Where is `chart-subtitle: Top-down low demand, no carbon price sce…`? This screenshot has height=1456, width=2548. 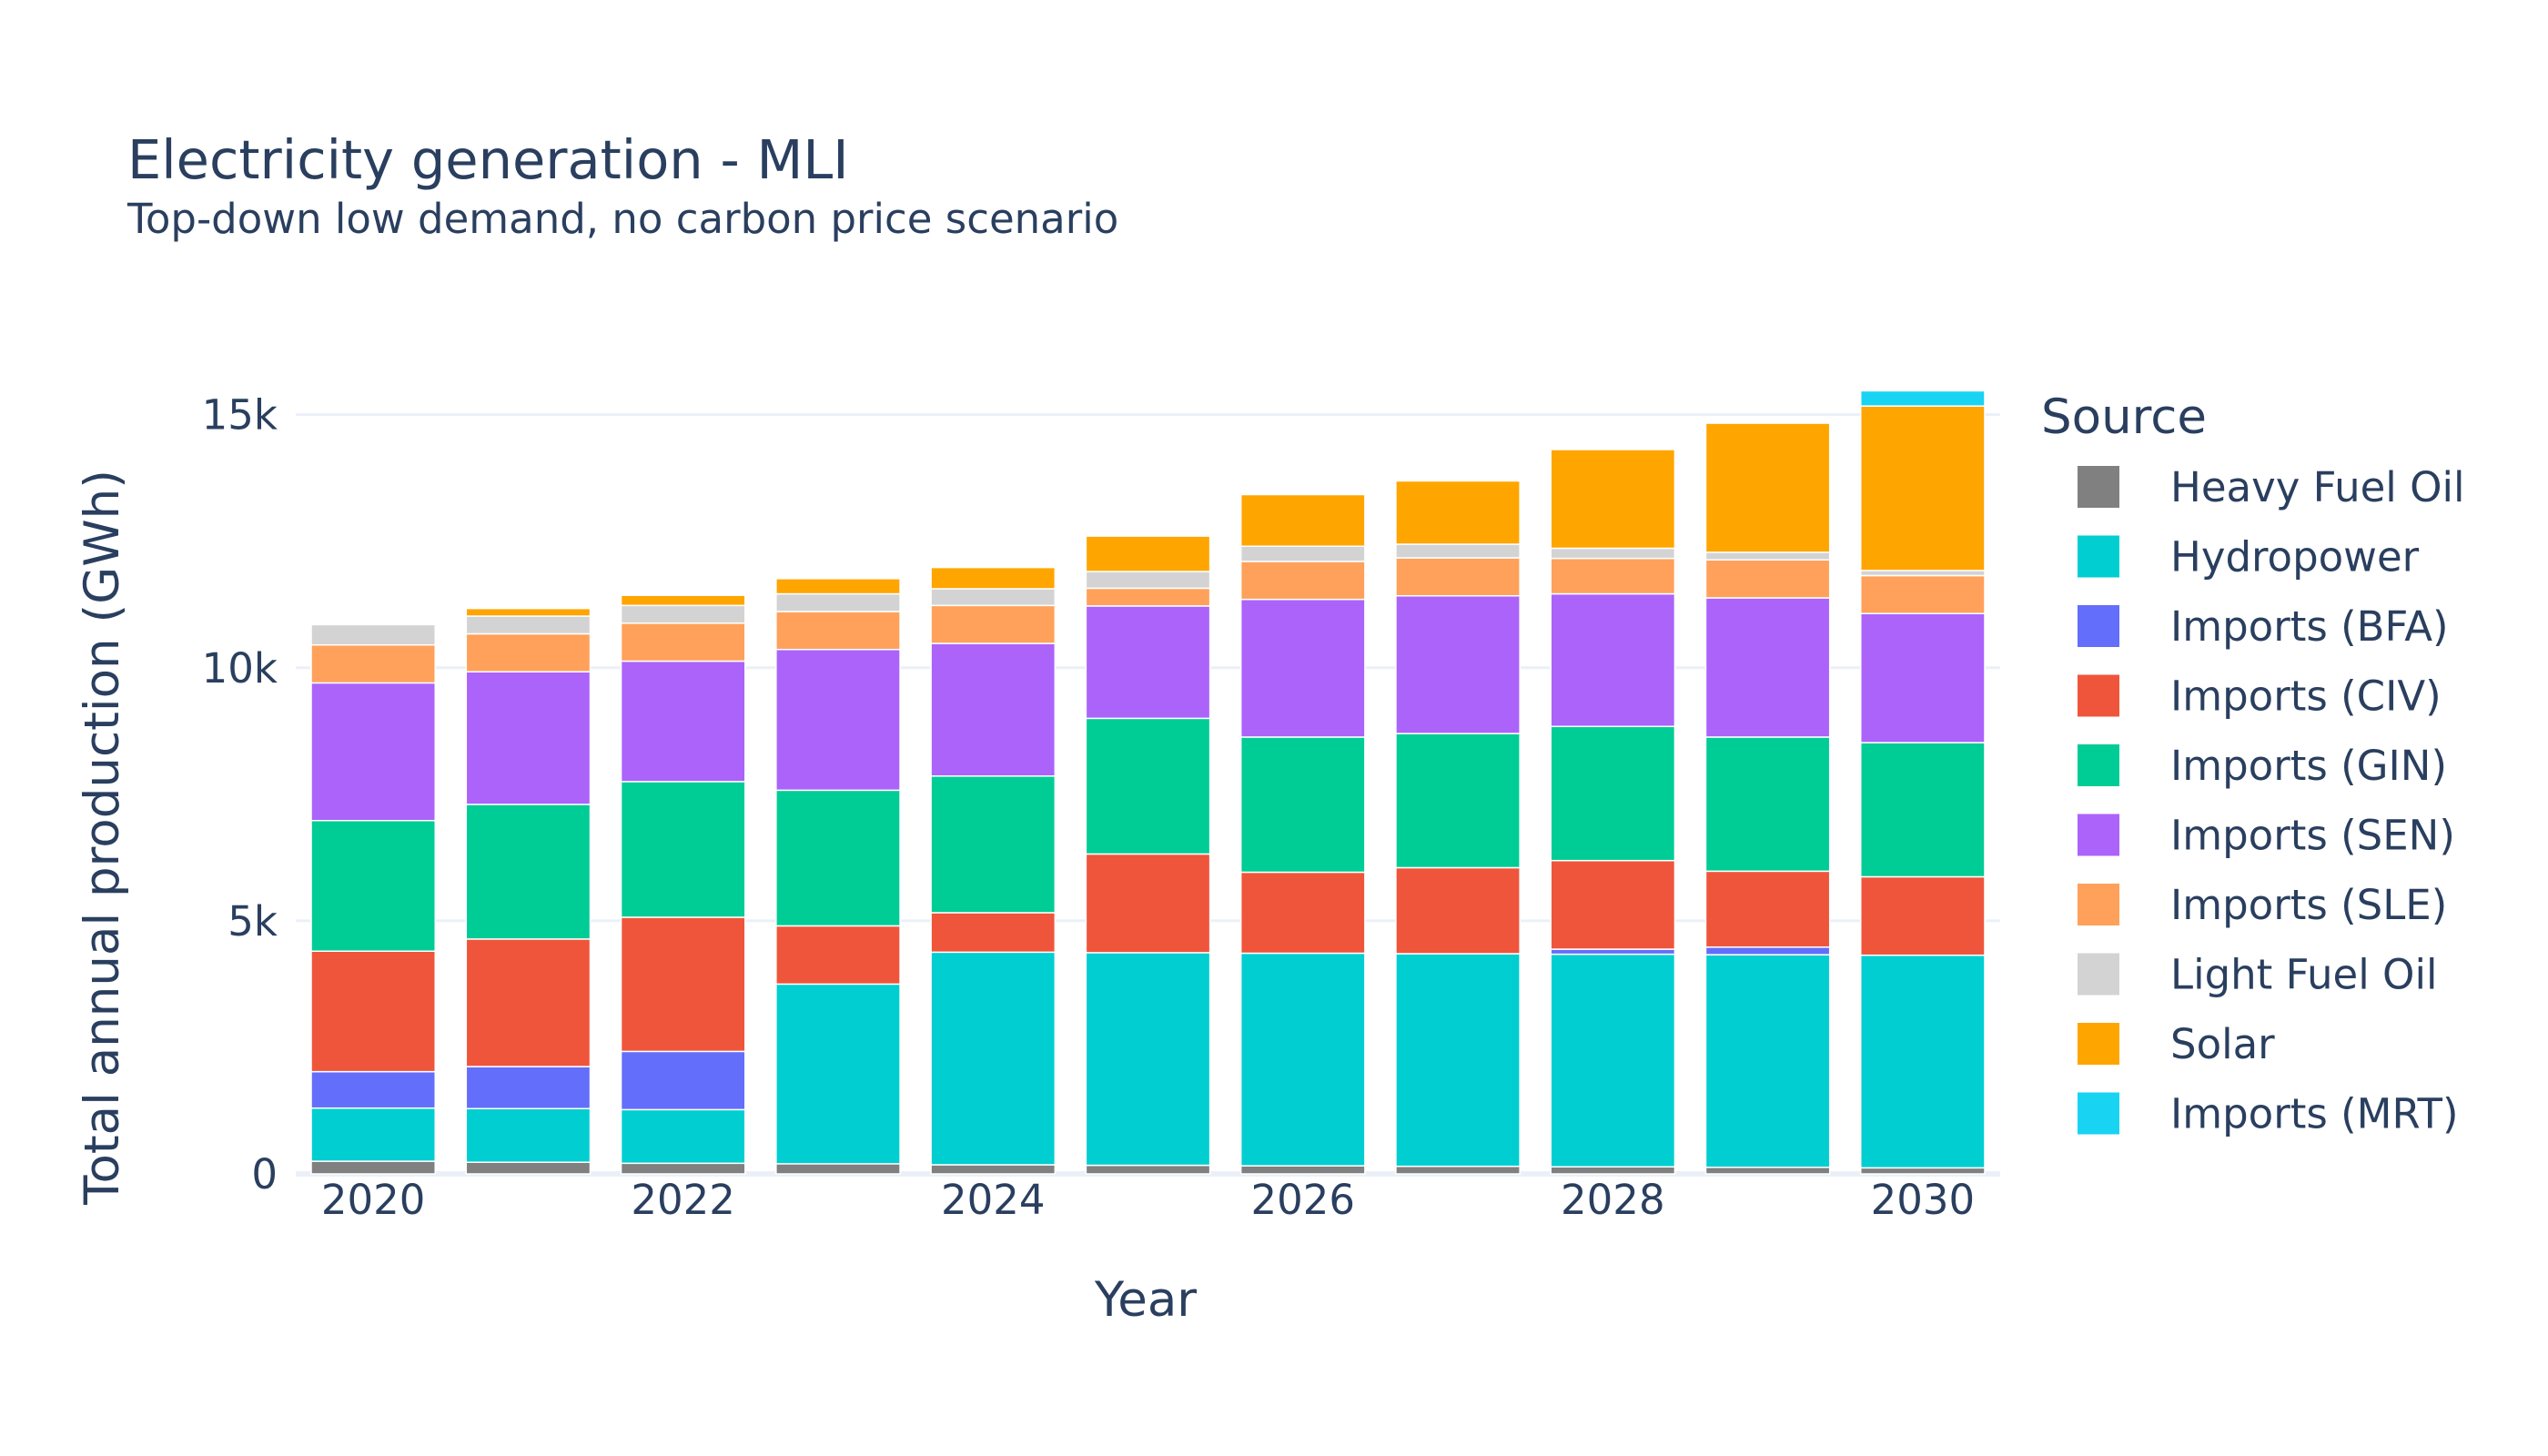
chart-subtitle: Top-down low demand, no carbon price sce… is located at coordinates (622, 219).